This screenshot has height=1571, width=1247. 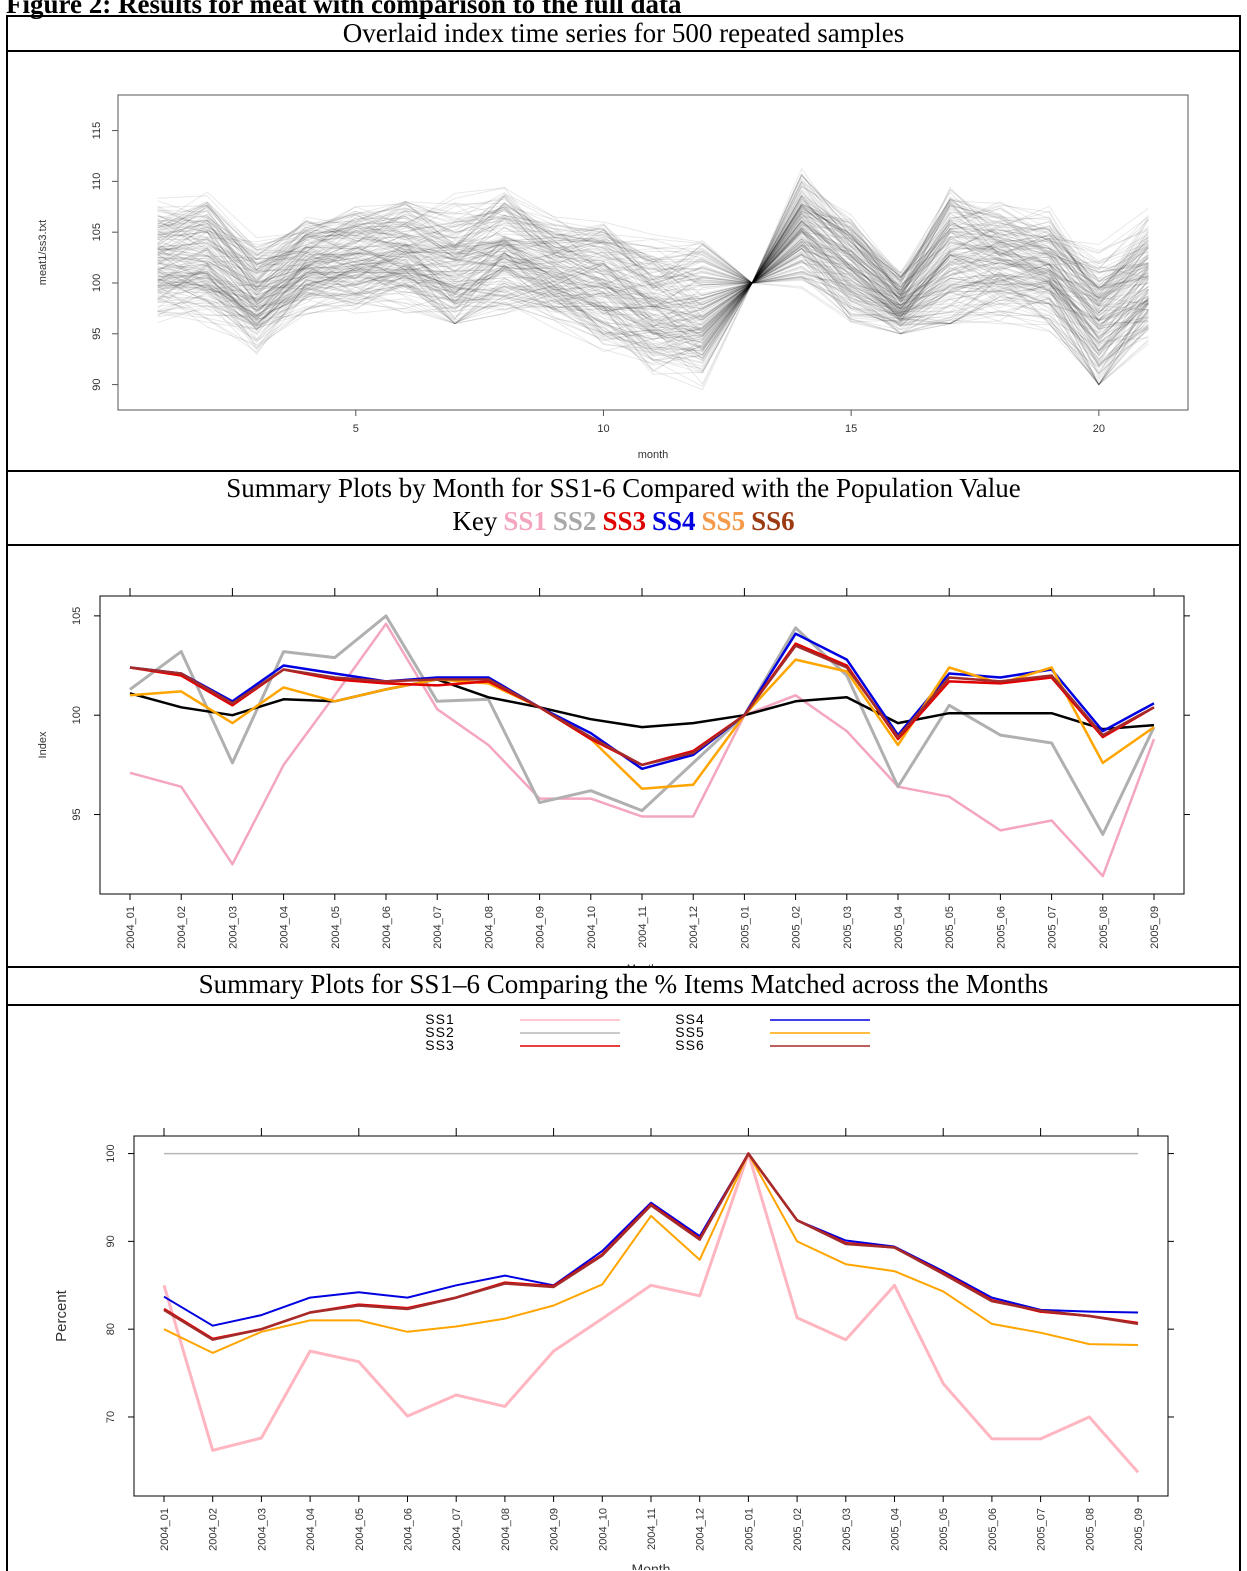 I want to click on y-axis-label: Index, so click(x=43, y=744).